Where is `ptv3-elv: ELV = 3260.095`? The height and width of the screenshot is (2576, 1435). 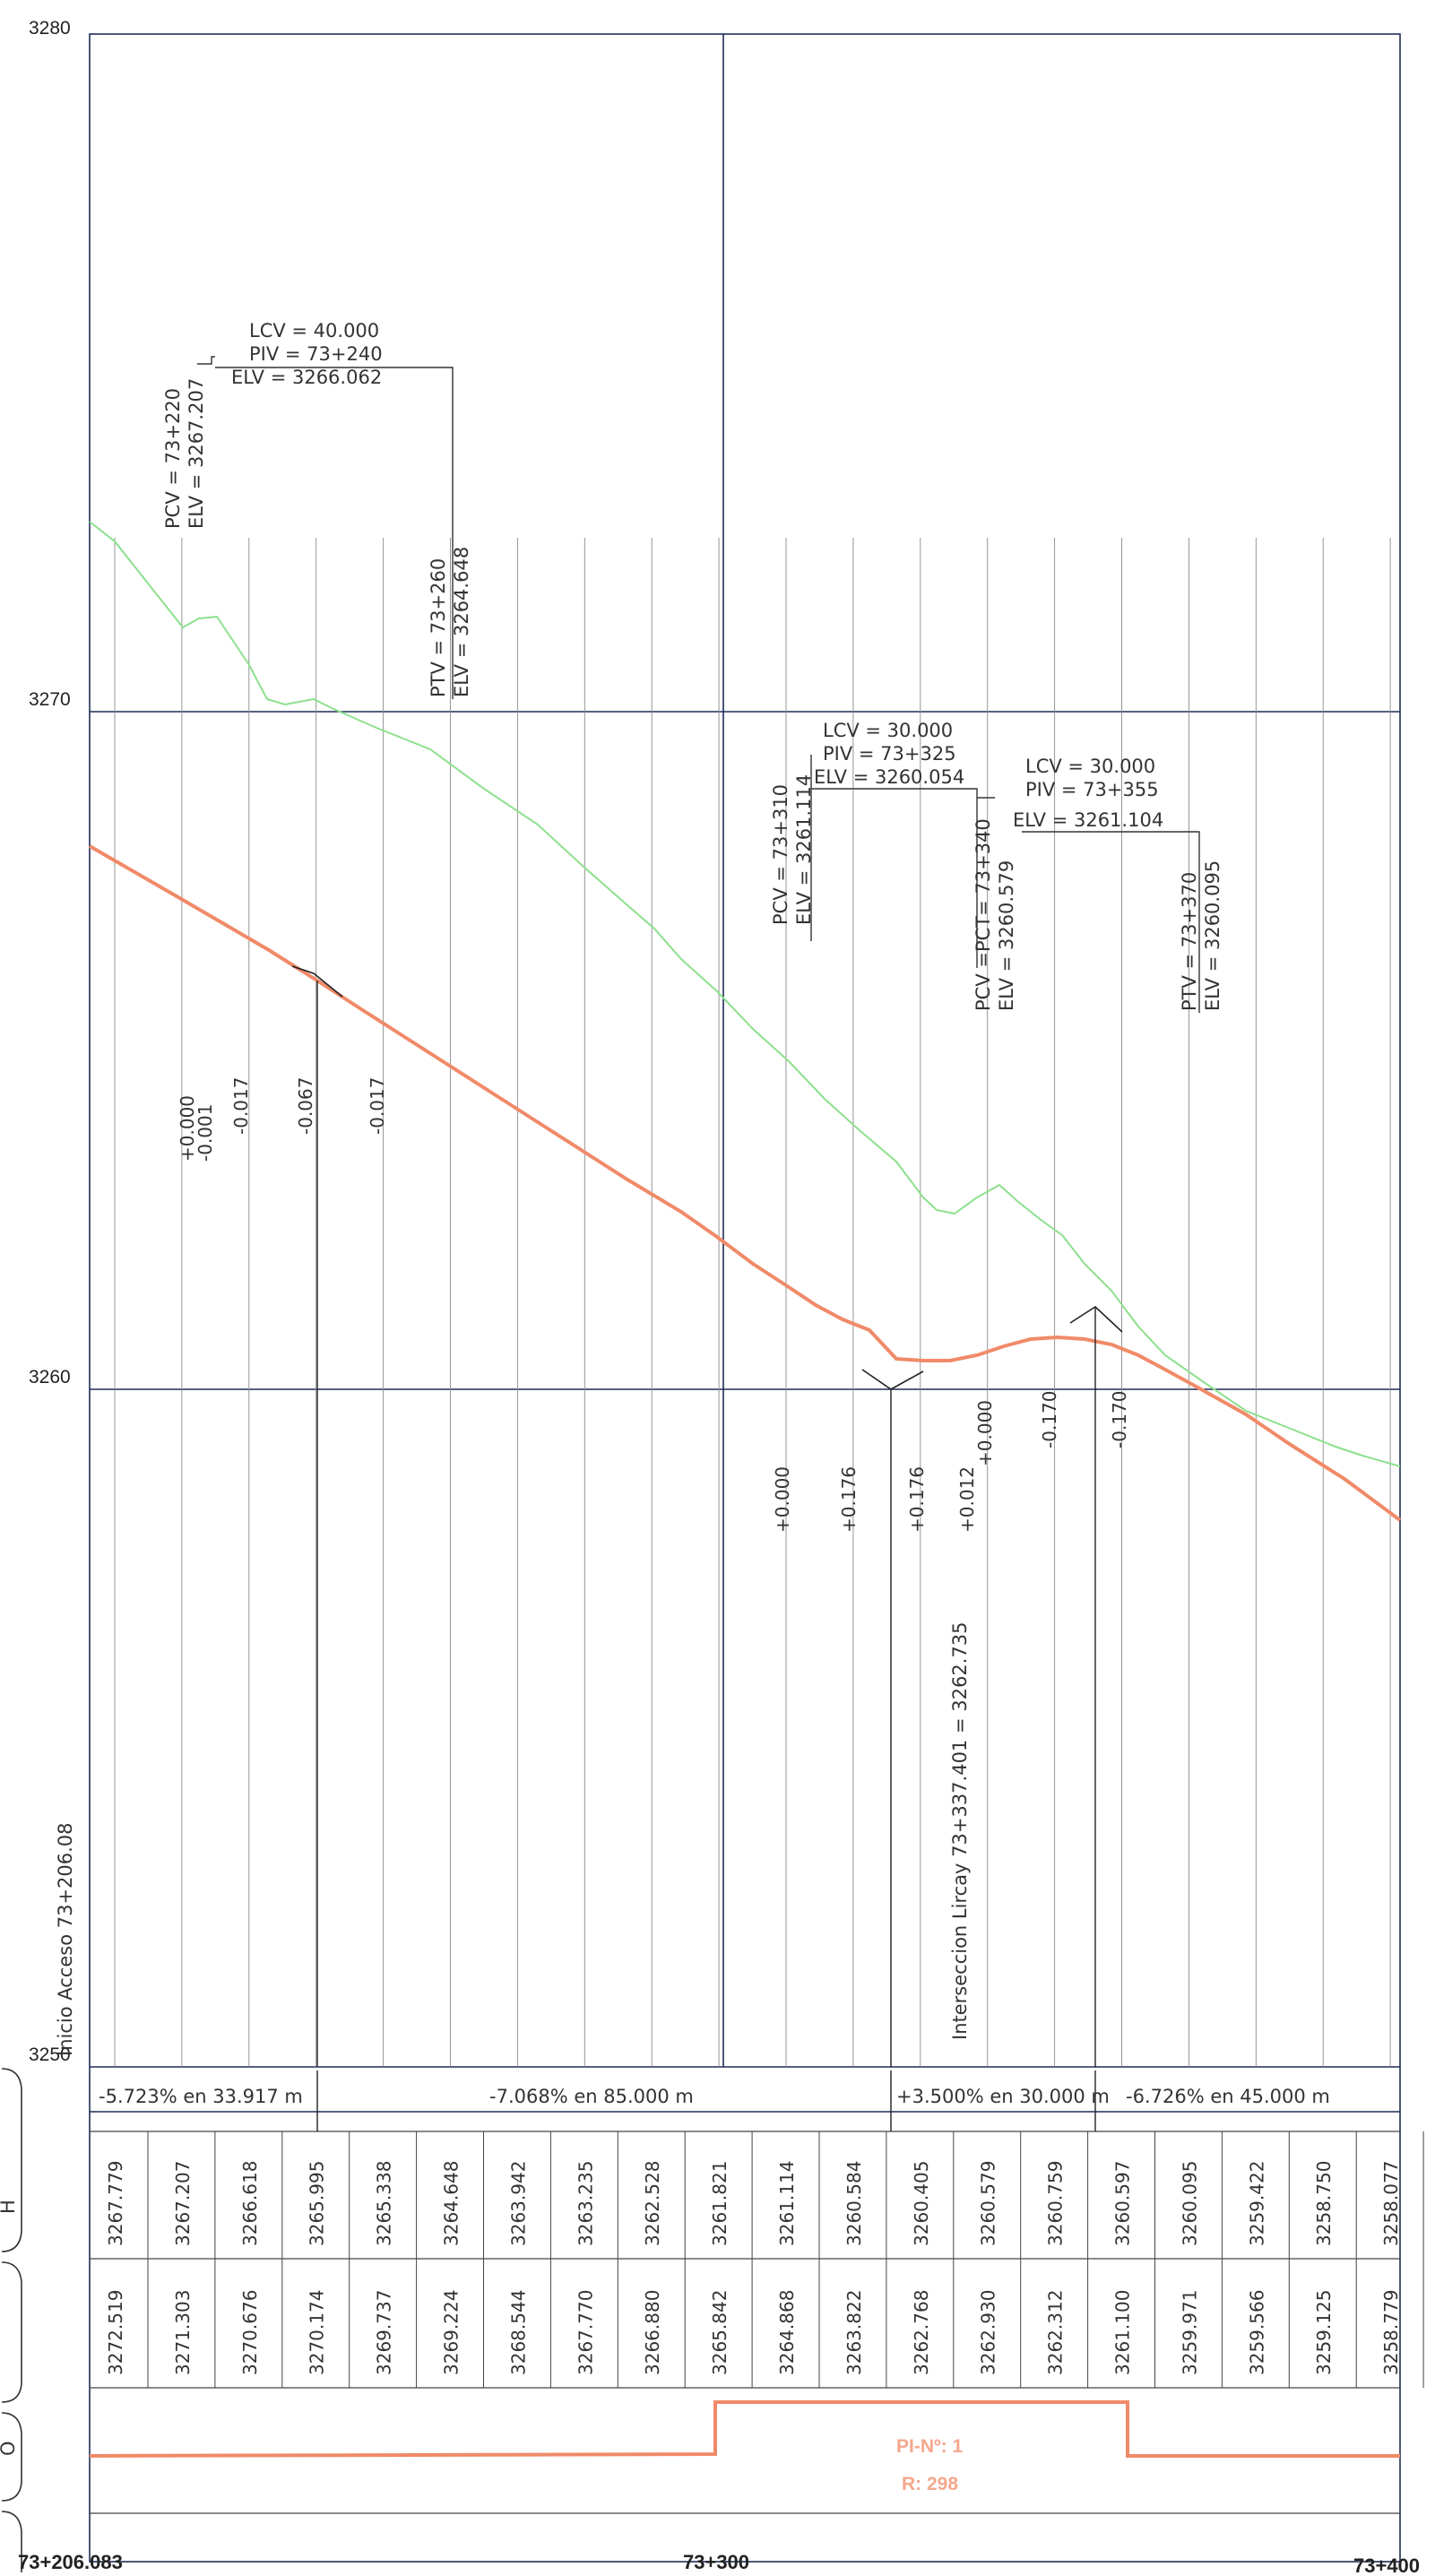
ptv3-elv: ELV = 3260.095 is located at coordinates (1212, 935).